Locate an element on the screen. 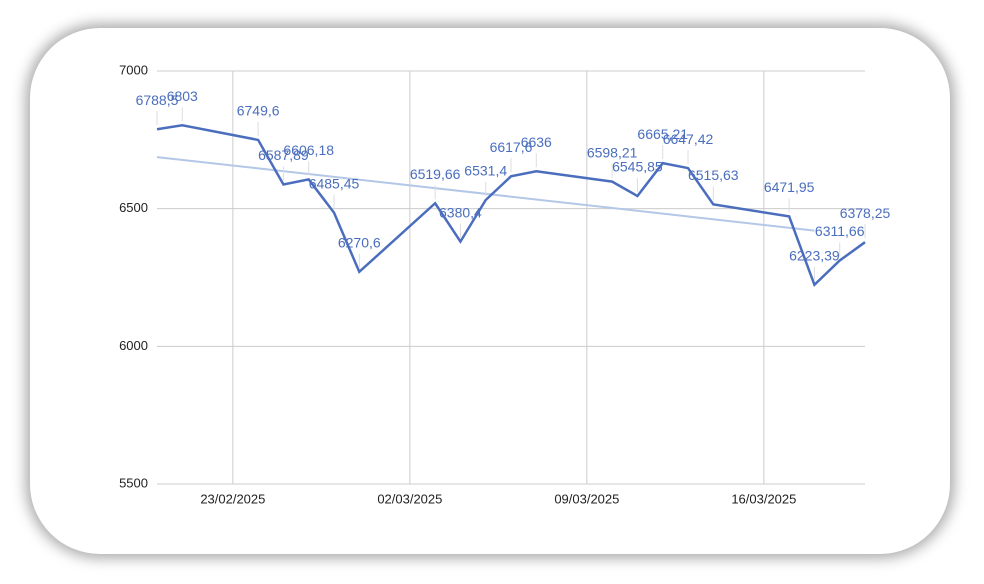 This screenshot has height=584, width=984. data-label: 6587,89 is located at coordinates (283, 155).